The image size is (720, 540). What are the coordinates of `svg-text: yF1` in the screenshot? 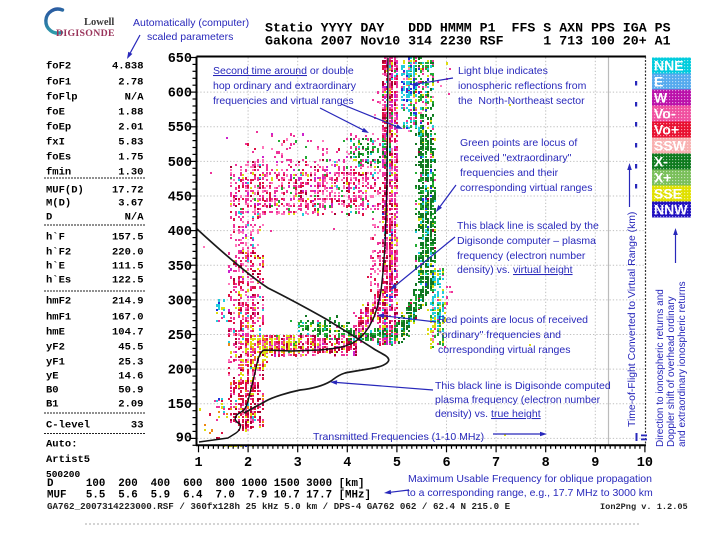 It's located at (55, 363).